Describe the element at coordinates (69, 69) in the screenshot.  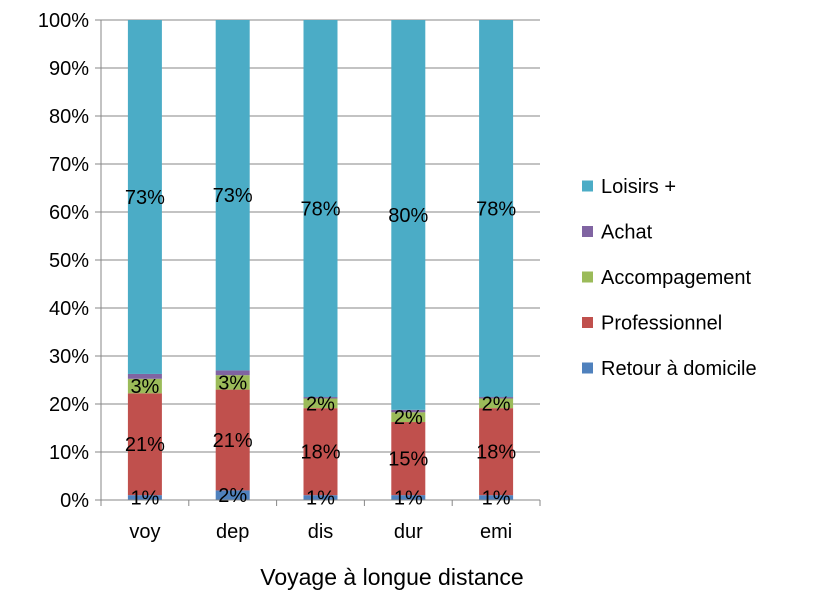
I see `y-tick-label: 90%` at that location.